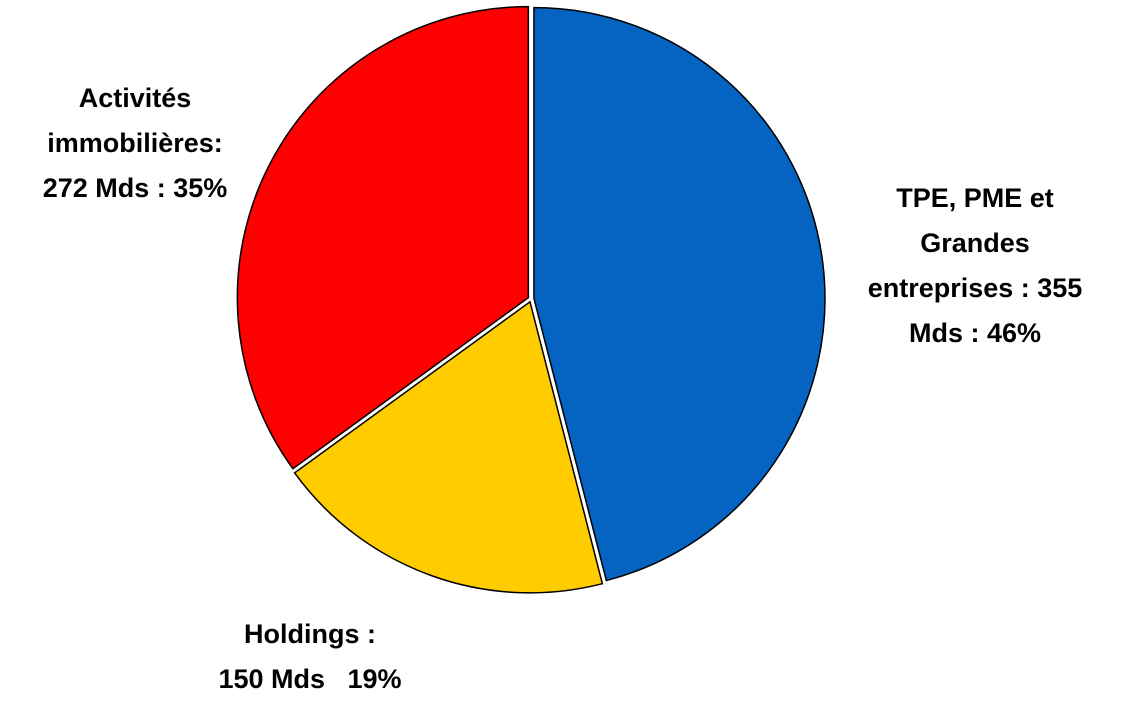 This screenshot has width=1123, height=716. Describe the element at coordinates (975, 243) in the screenshot. I see `slice-label: Grandes` at that location.